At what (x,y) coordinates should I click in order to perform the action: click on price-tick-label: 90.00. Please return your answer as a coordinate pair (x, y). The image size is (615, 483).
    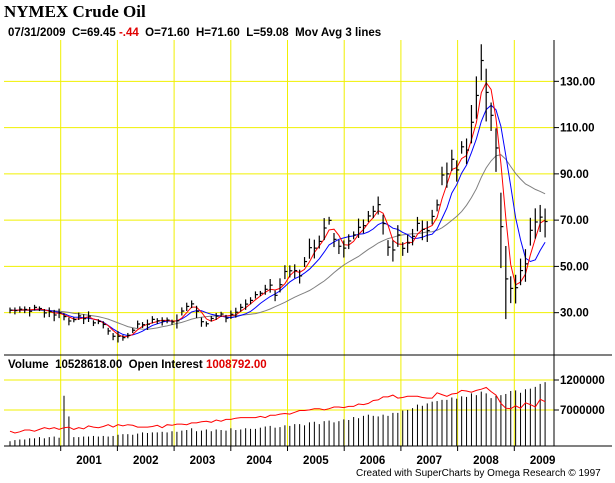
    Looking at the image, I should click on (574, 175).